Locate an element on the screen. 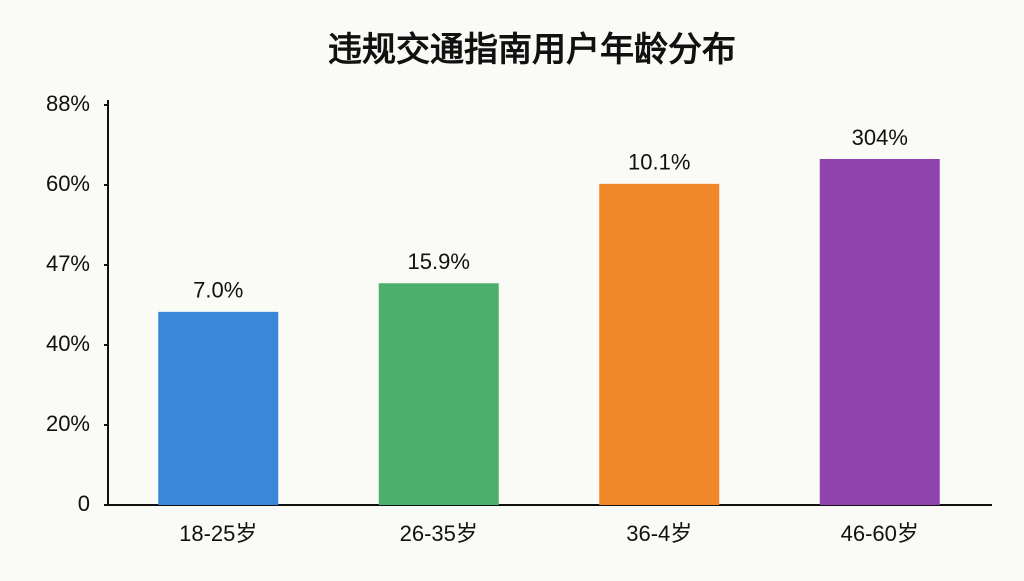 The height and width of the screenshot is (581, 1024). y-tick-label: 20% is located at coordinates (68, 423).